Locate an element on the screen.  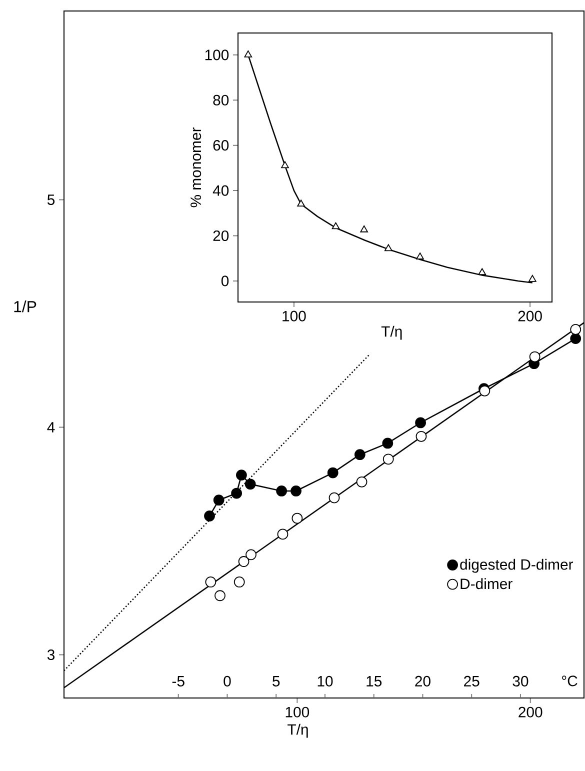
x2-tick-label: 30 is located at coordinates (520, 681).